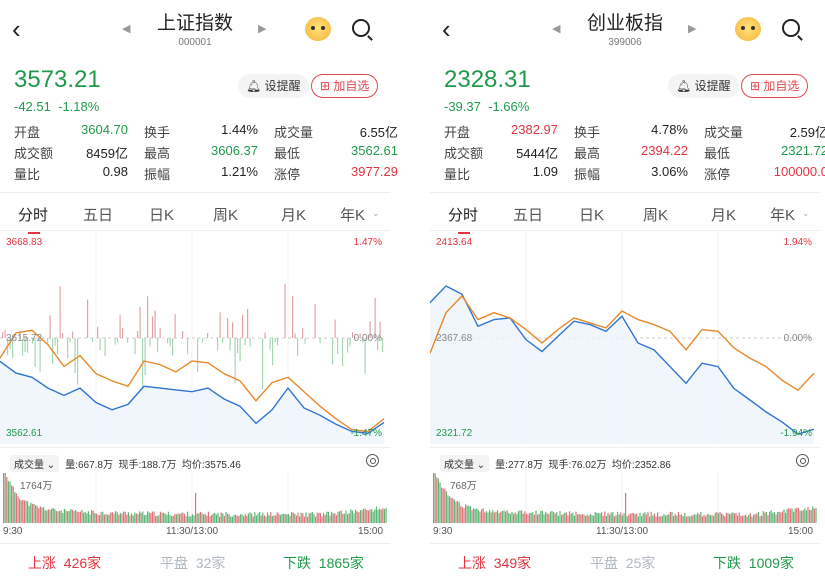 The image size is (825, 582). I want to click on stat-label: 量比, so click(27, 174).